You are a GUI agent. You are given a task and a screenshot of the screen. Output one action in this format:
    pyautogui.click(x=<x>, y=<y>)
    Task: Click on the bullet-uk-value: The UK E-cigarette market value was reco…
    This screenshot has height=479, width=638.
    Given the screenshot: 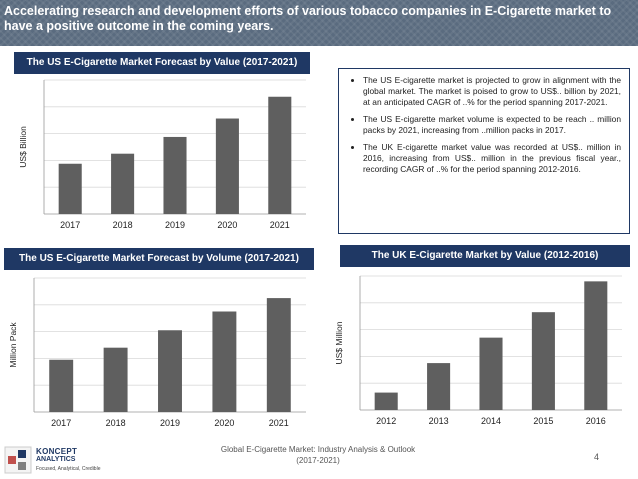 What is the action you would take?
    pyautogui.click(x=492, y=158)
    